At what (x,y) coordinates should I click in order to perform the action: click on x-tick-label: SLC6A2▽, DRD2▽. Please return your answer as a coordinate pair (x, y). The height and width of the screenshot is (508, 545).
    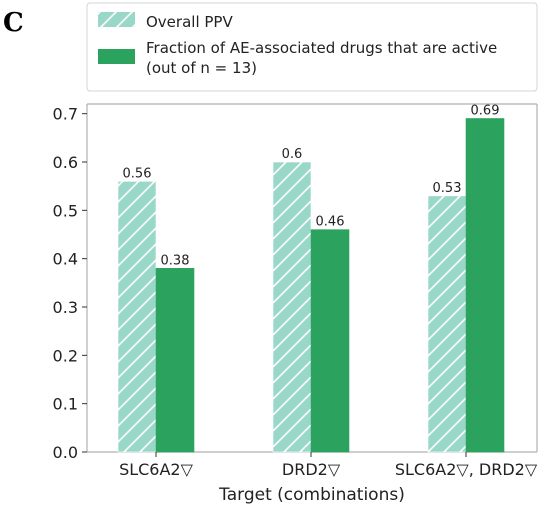
    Looking at the image, I should click on (466, 469).